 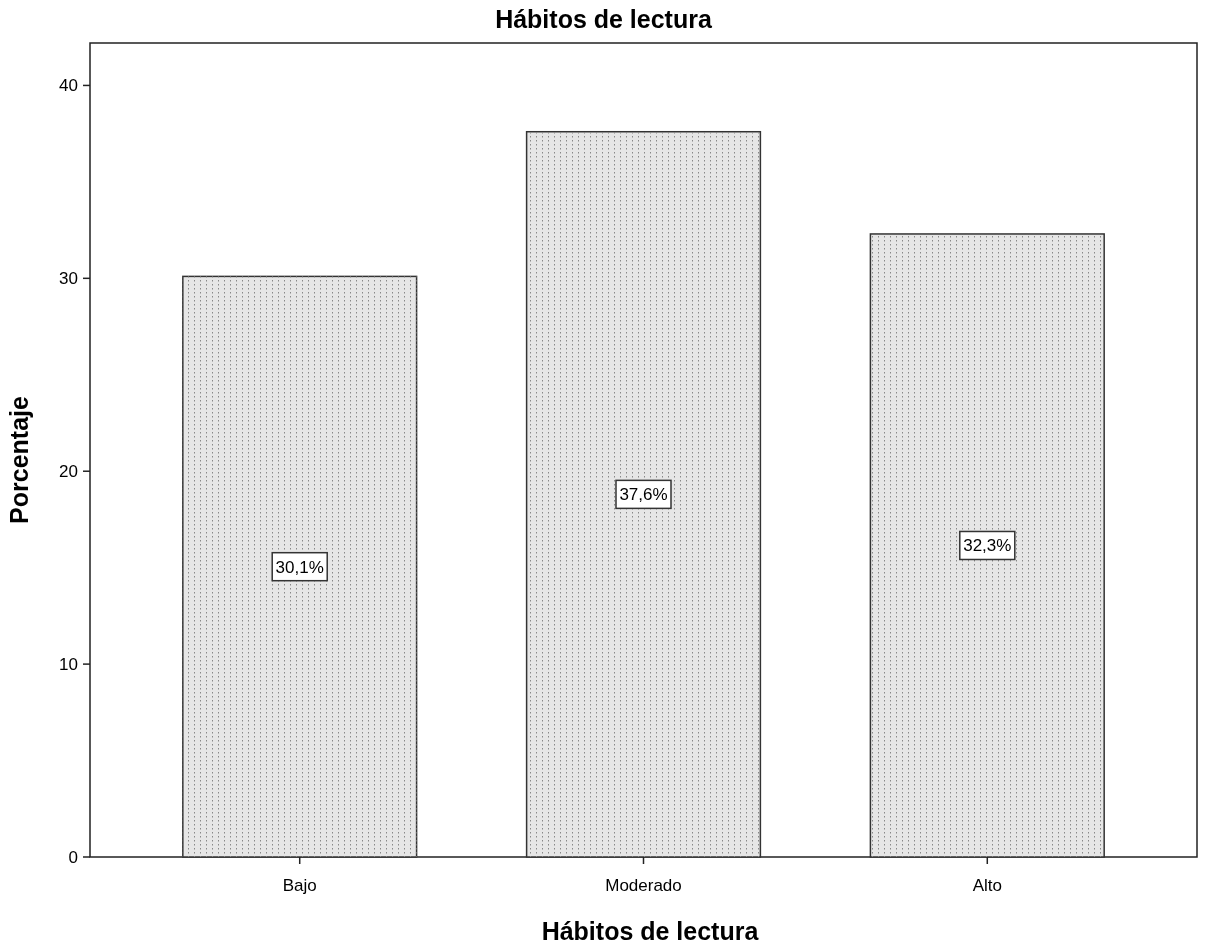 What do you see at coordinates (987, 885) in the screenshot?
I see `x-tick-label: Alto` at bounding box center [987, 885].